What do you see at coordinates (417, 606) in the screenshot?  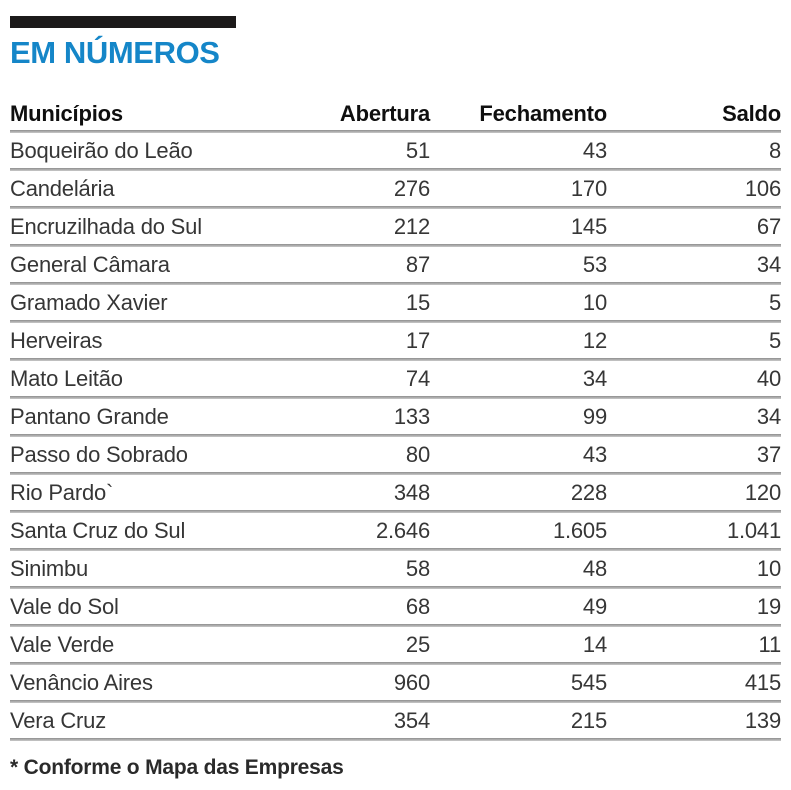 I see `abertura-cell: 68` at bounding box center [417, 606].